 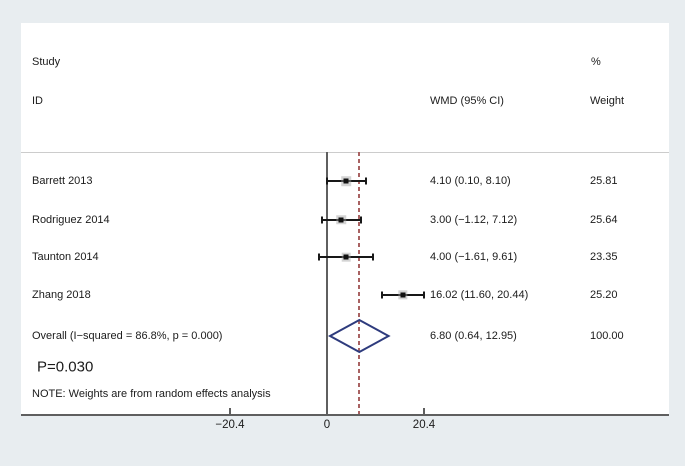 I want to click on study-weight-label: 23.35, so click(x=604, y=257).